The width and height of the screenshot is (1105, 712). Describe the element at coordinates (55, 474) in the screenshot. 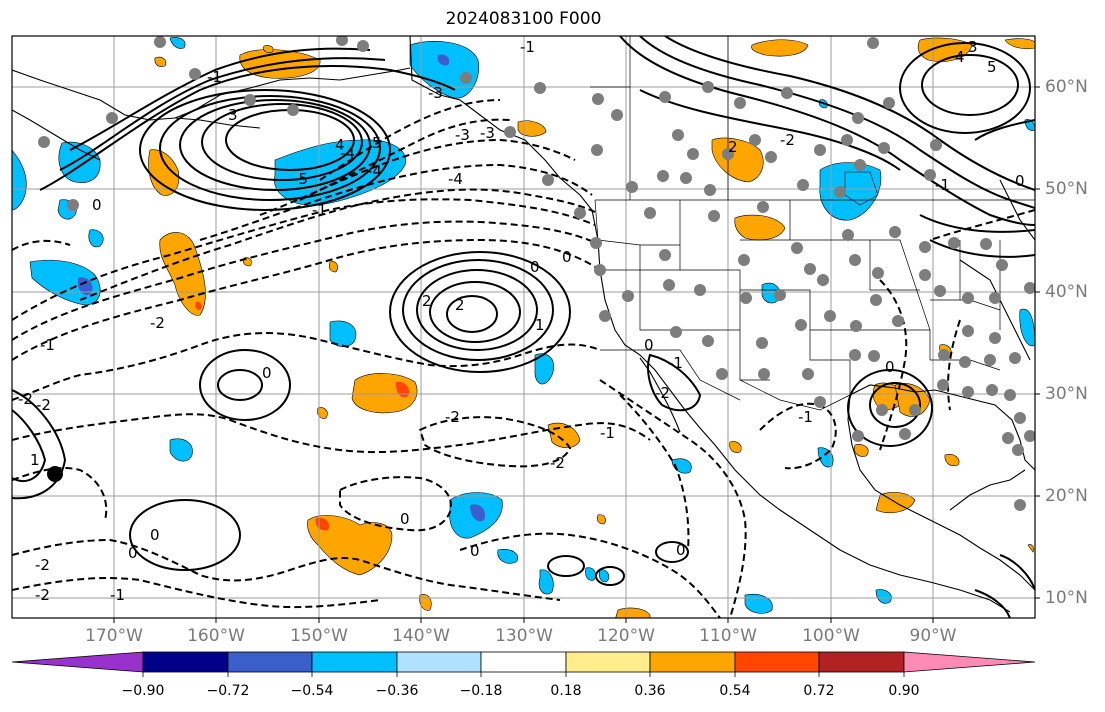

I see `black-marker` at that location.